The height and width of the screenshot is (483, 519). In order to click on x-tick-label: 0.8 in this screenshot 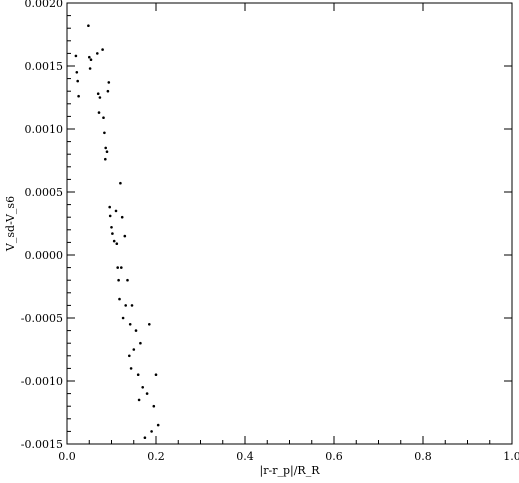, I will do `click(423, 456)`.